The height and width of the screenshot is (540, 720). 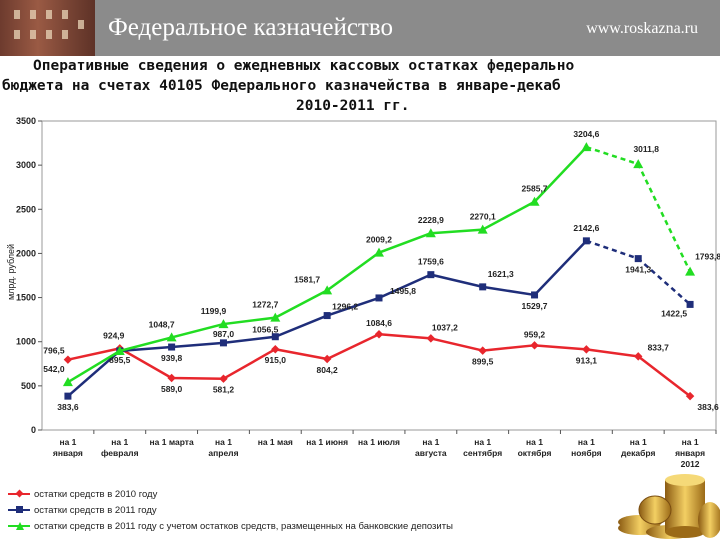 I want to click on series-2011-deposits-data-label: 1199,9, so click(x=214, y=311).